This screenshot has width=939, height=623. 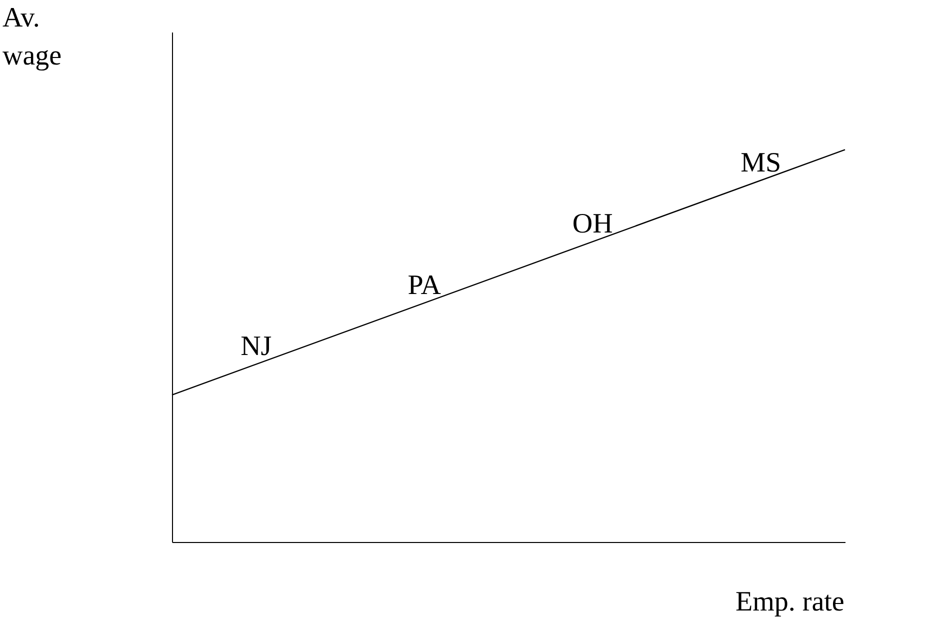 I want to click on annotation: NJ, so click(x=256, y=346).